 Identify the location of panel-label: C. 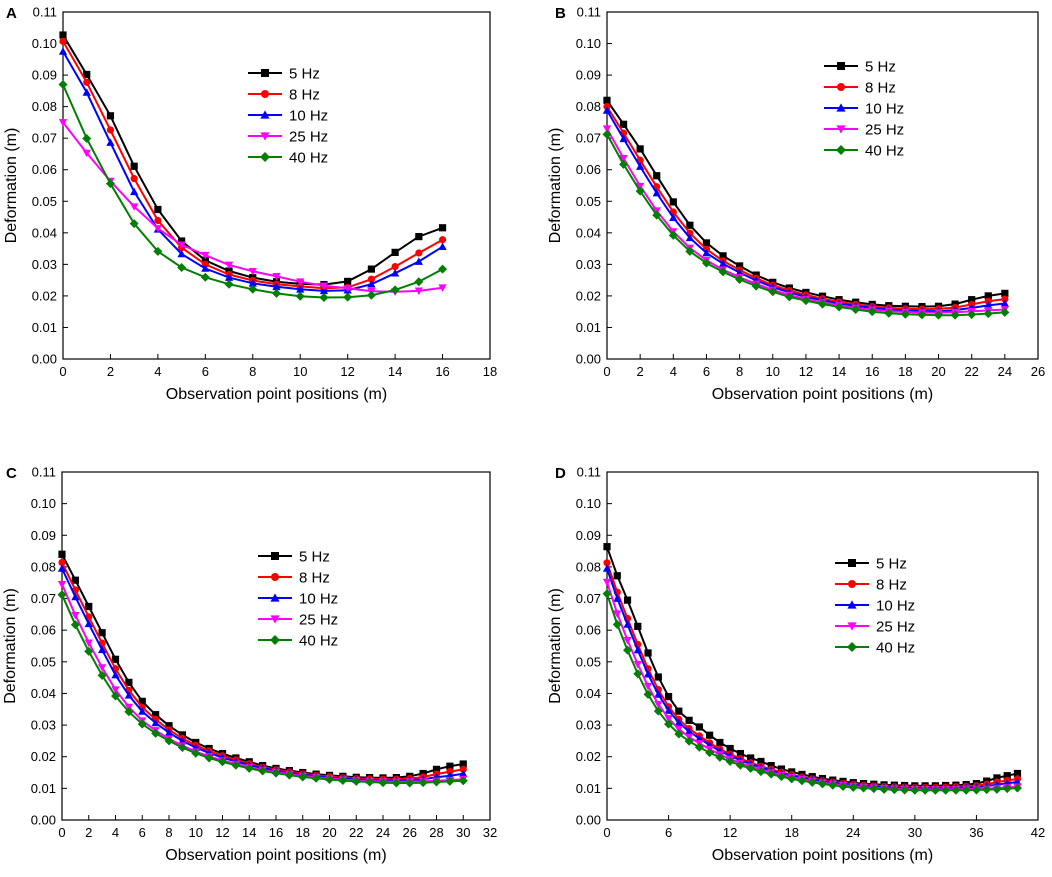
(11, 473).